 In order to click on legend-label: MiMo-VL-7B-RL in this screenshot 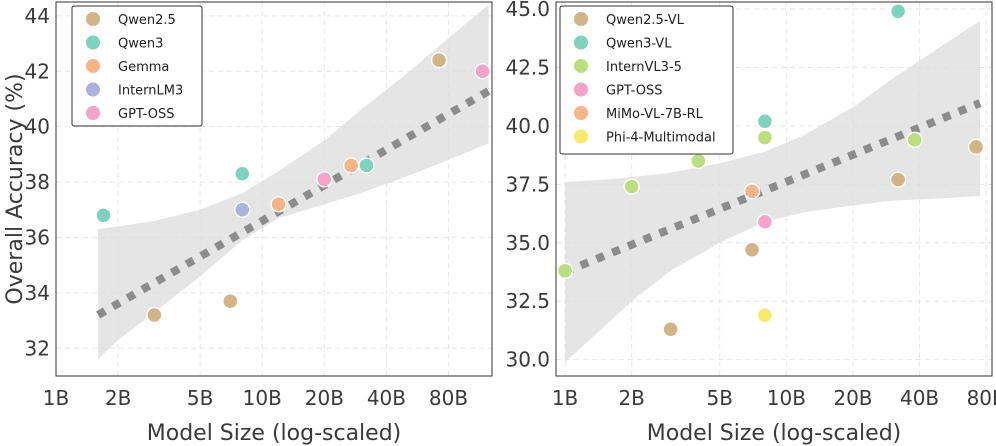, I will do `click(655, 114)`.